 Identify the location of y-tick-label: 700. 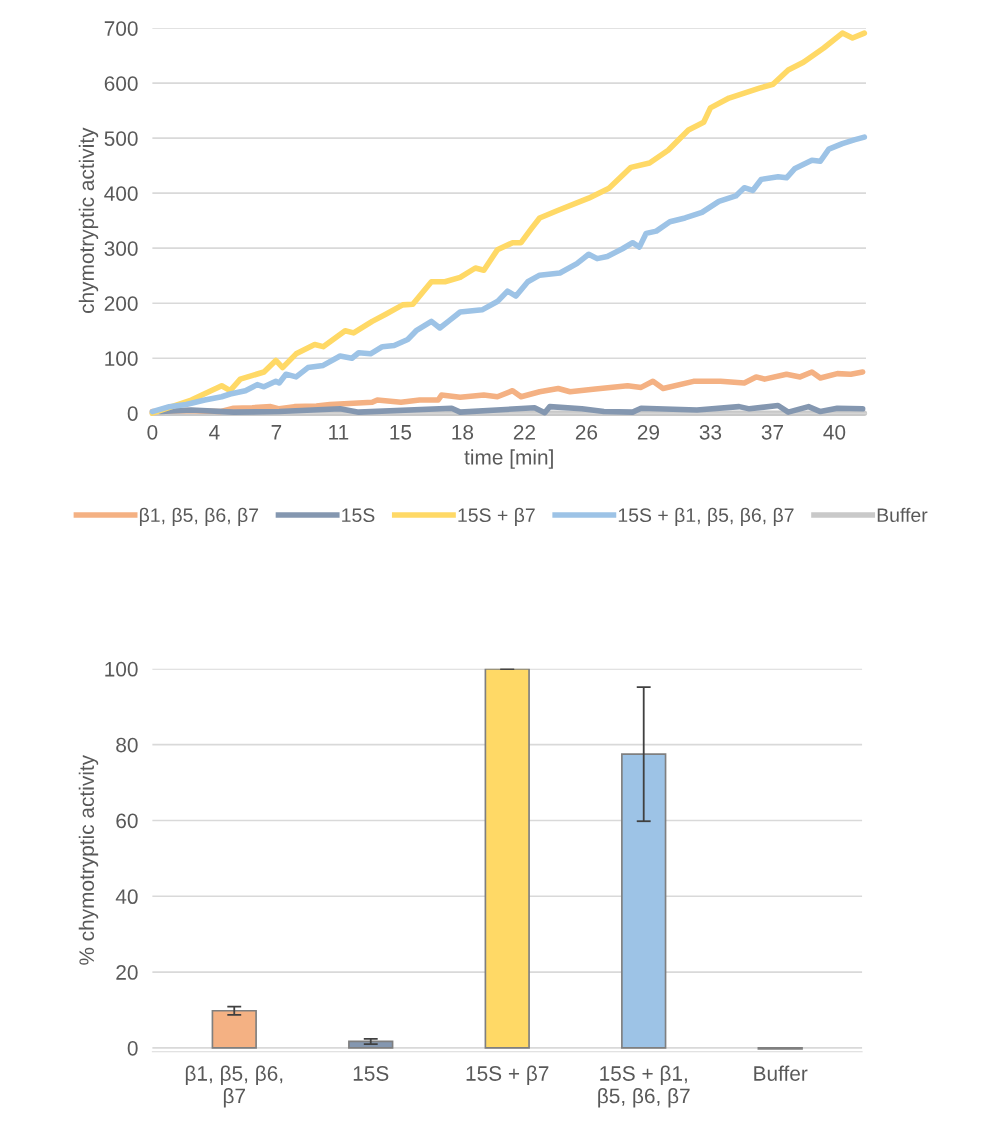
(121, 28).